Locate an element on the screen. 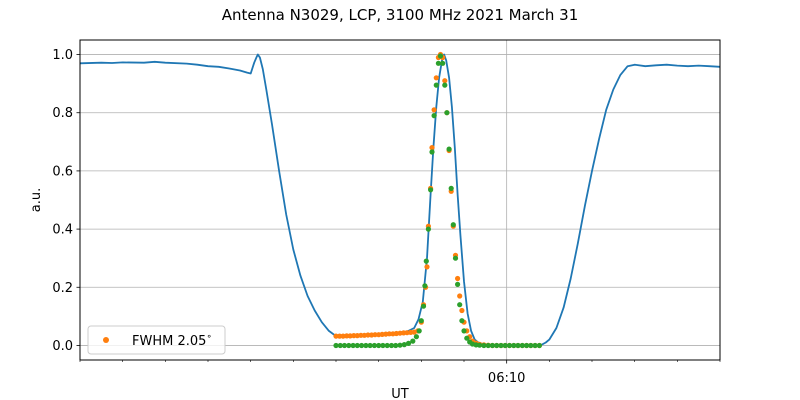 This screenshot has width=800, height=400. y-tick-label: 0.8 is located at coordinates (62, 113).